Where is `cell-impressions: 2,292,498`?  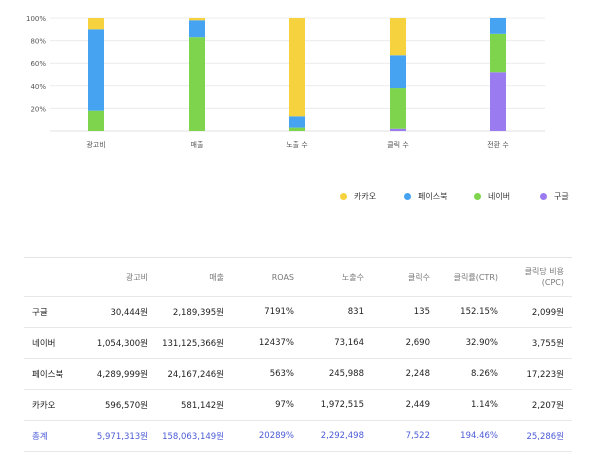
cell-impressions: 2,292,498 is located at coordinates (342, 436).